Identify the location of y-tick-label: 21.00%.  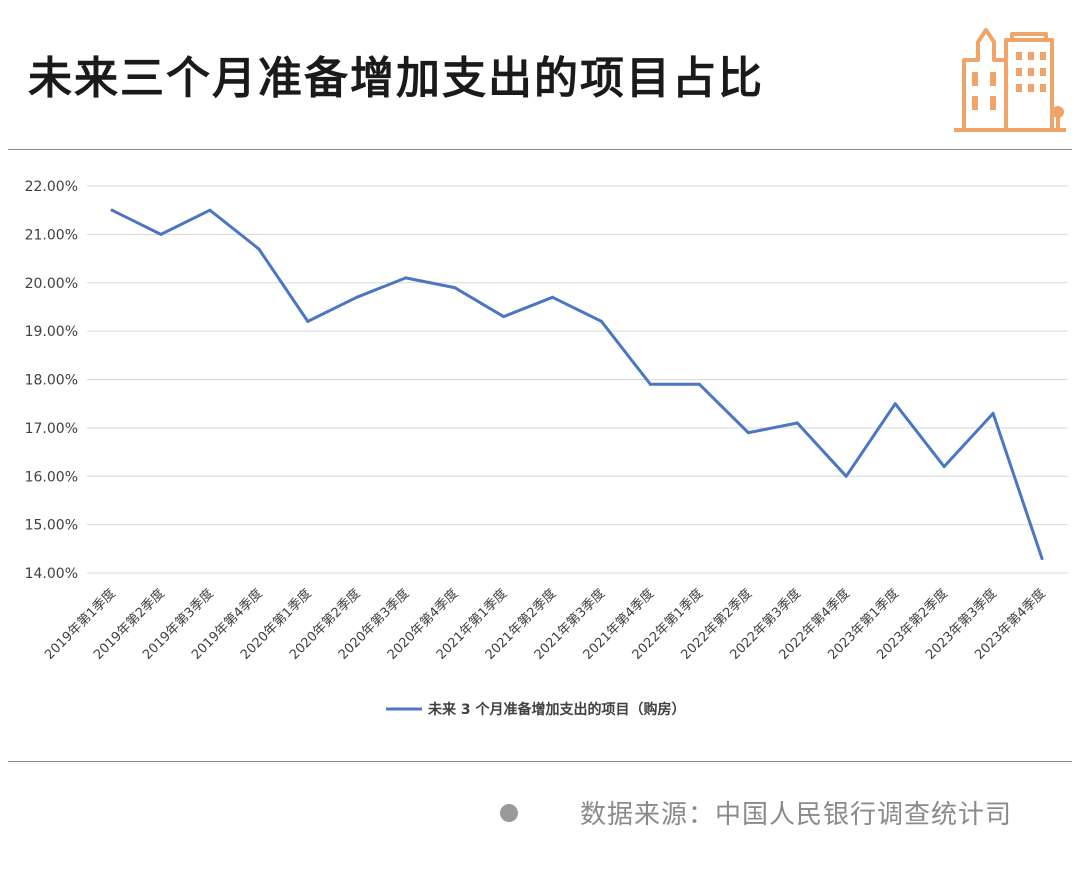
(51, 235).